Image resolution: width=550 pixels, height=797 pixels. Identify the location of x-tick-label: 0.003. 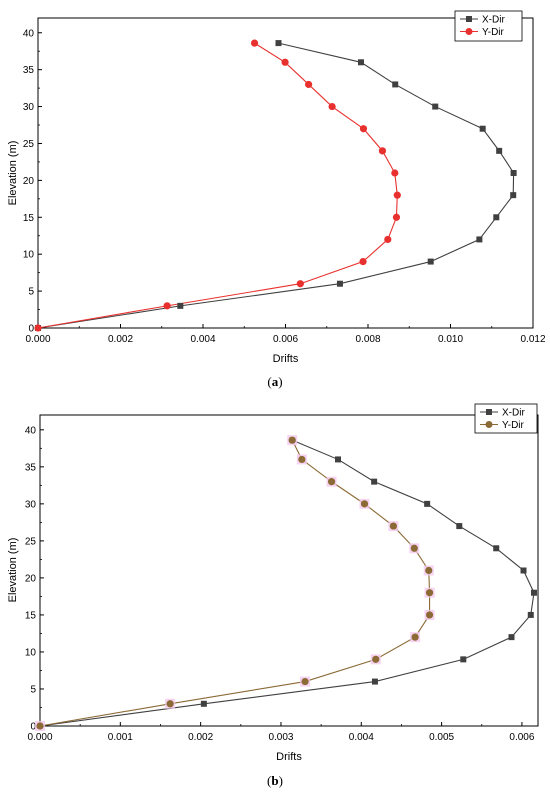
(280, 737).